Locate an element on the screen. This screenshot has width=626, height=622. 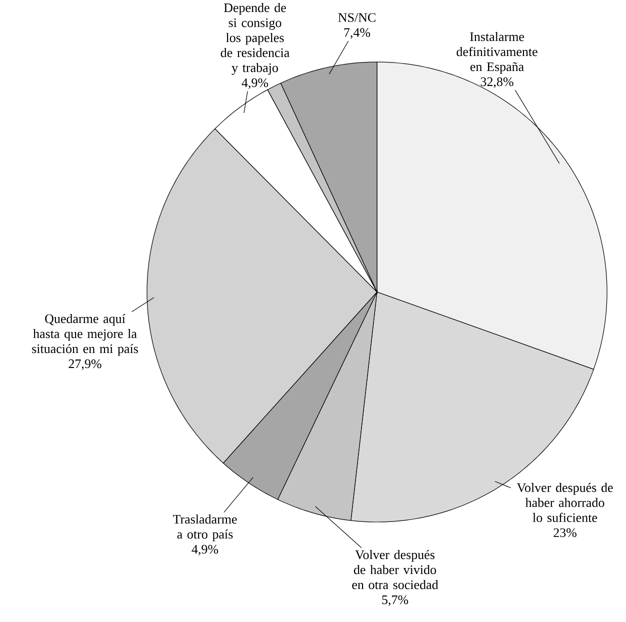
slice-label: Instalarme definitivamente en España is located at coordinates (497, 53).